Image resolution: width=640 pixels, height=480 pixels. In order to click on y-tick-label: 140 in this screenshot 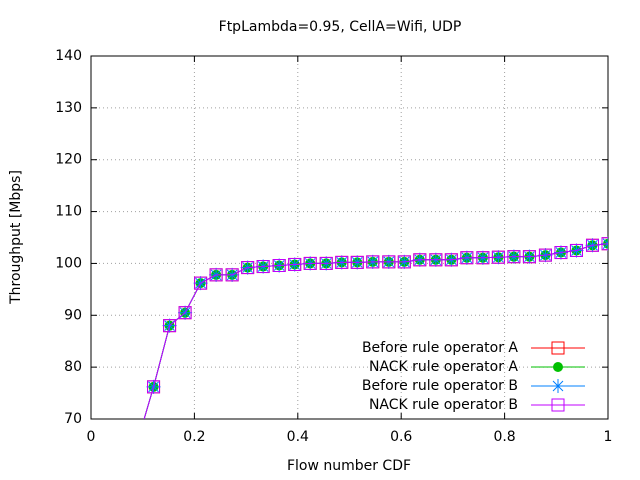, I will do `click(68, 56)`.